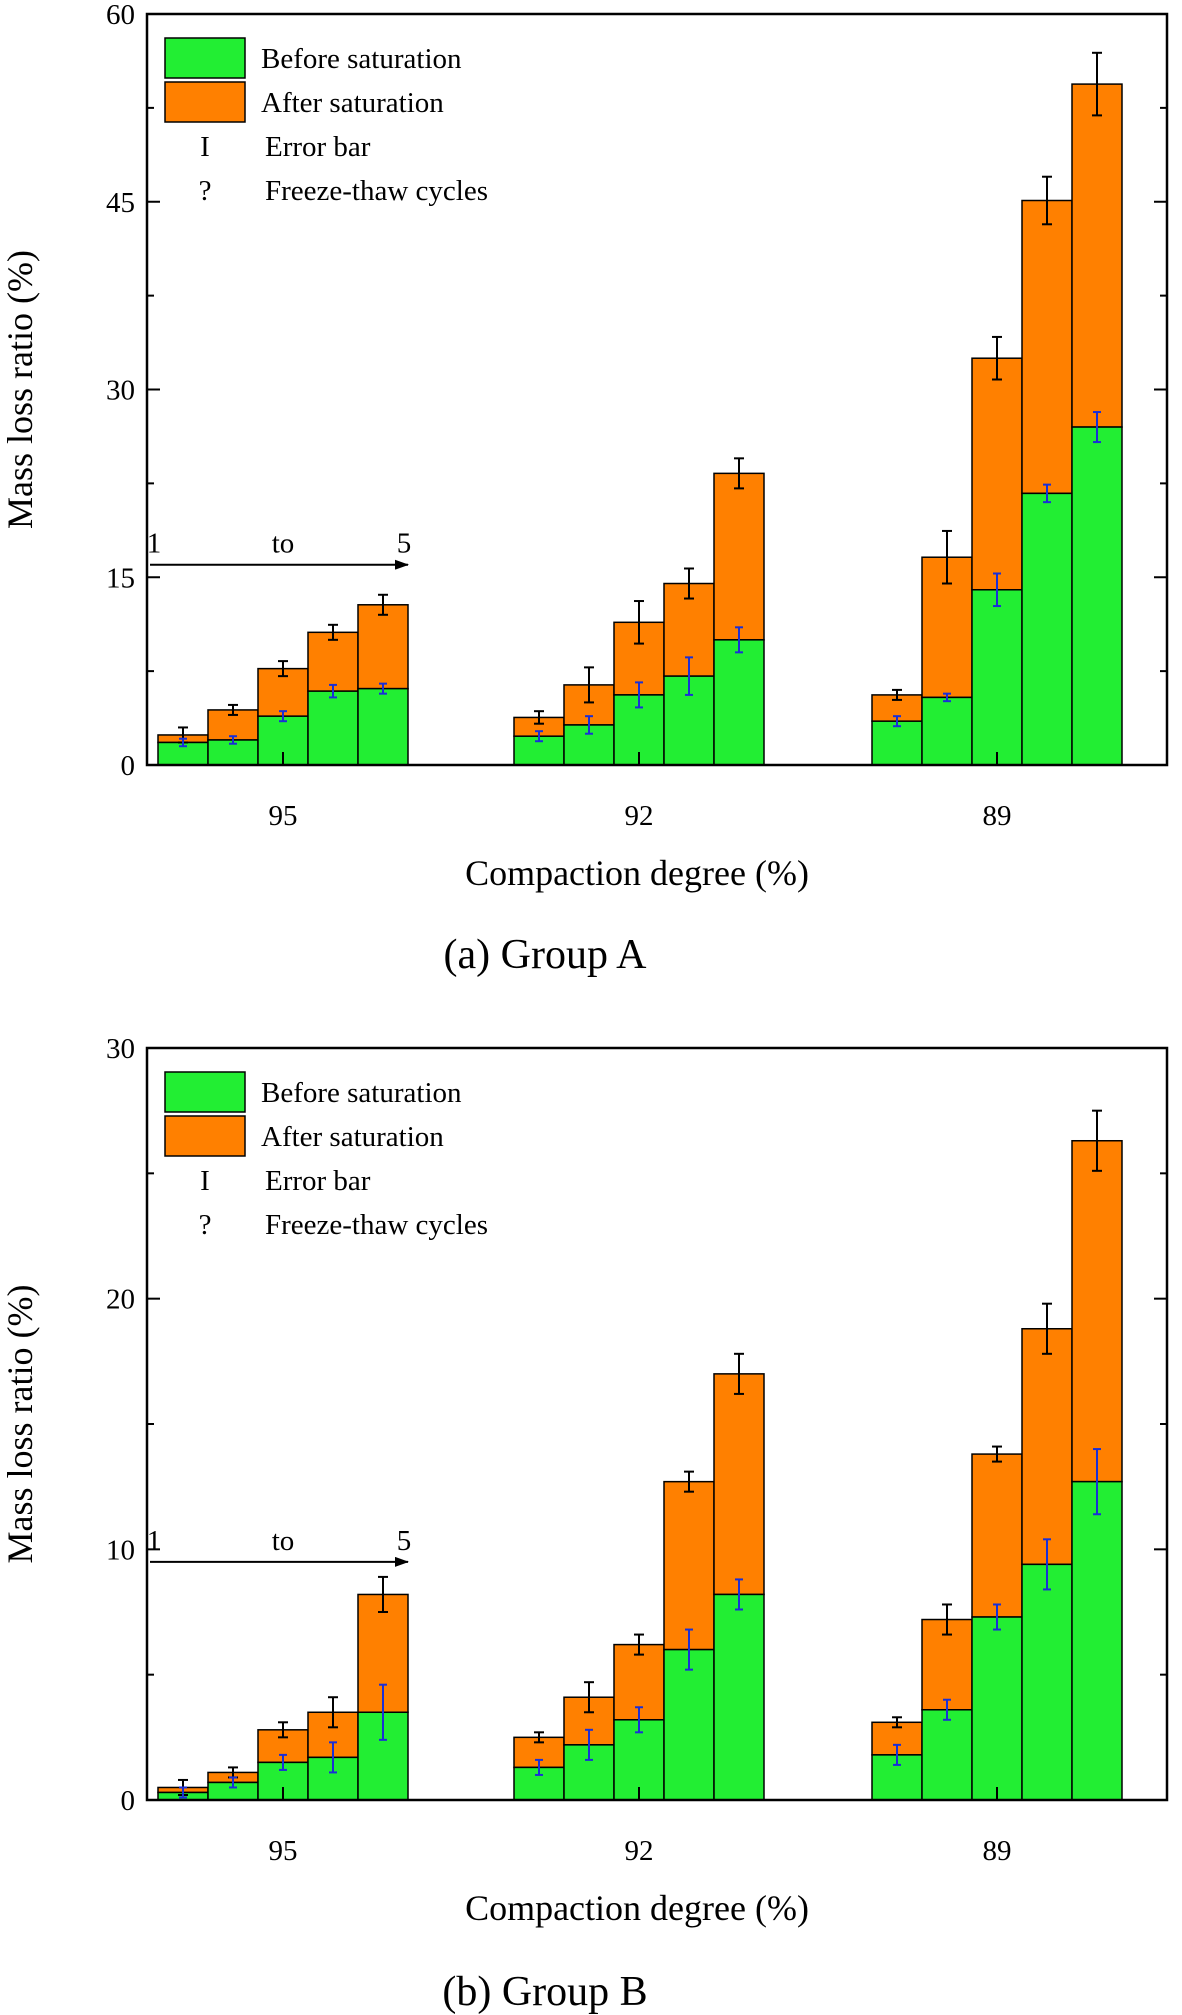  I want to click on chart0-legend-entry-2: After saturation, so click(304, 102).